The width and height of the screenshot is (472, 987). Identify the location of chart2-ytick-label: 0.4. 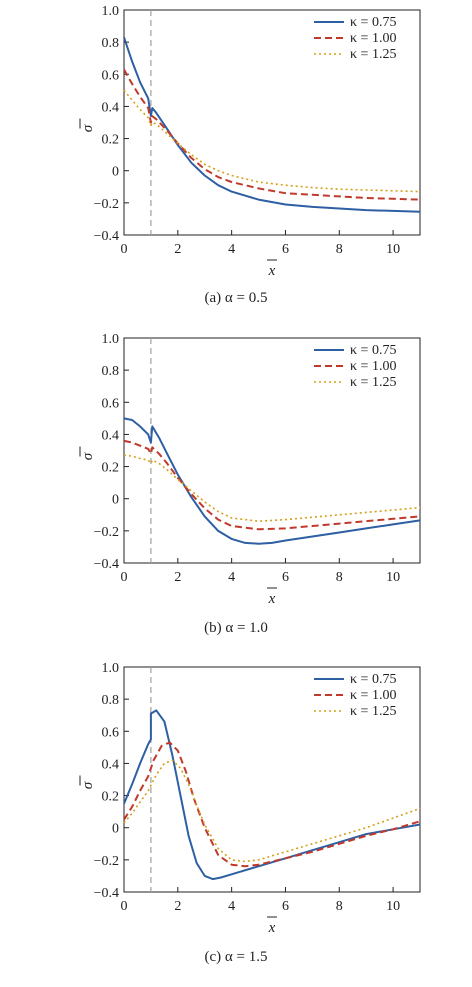
(111, 764).